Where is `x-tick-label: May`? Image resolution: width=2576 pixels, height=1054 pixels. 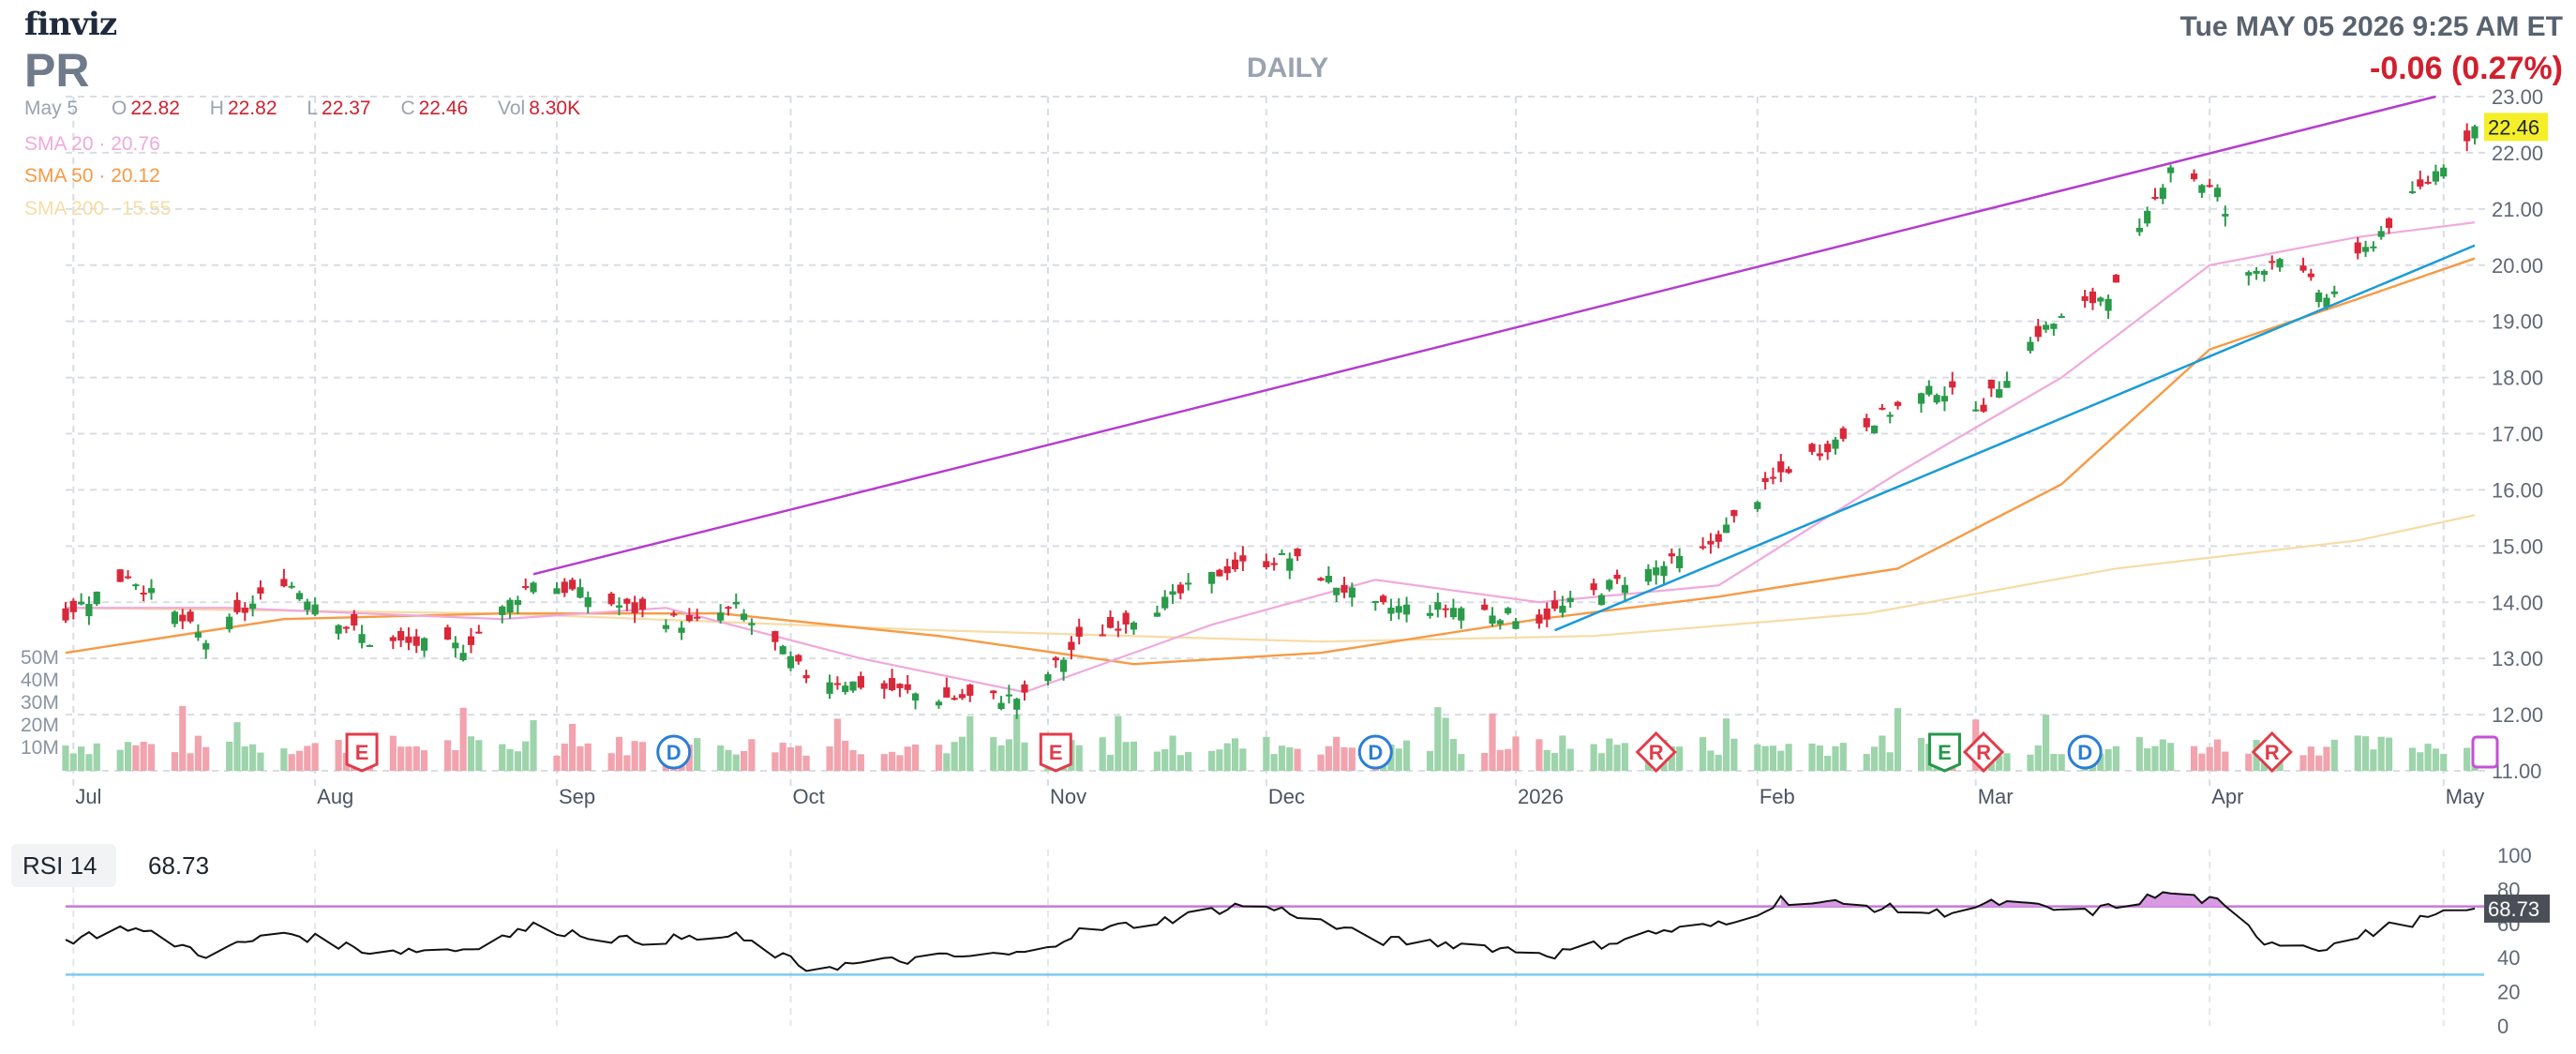
x-tick-label: May is located at coordinates (2465, 796).